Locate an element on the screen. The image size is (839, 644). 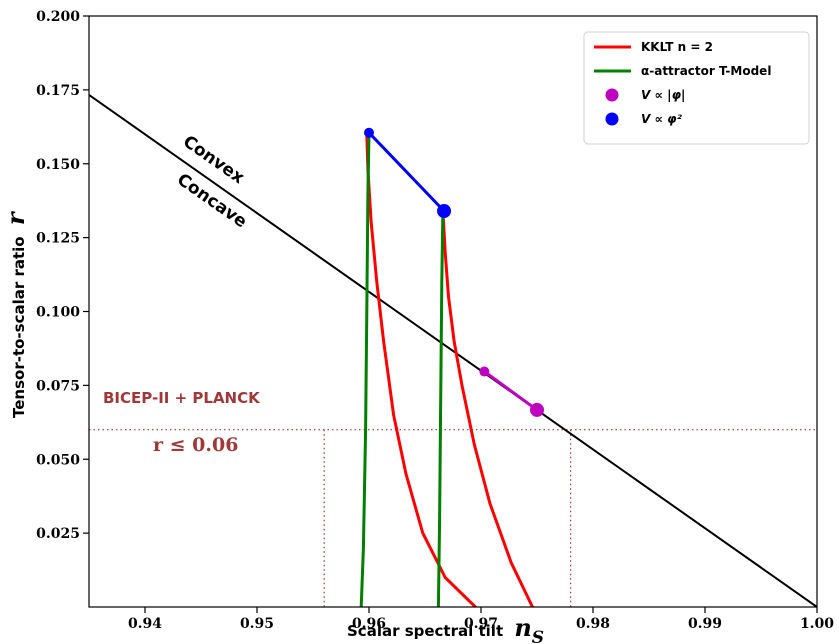
y-tick-label: 0.050 is located at coordinates (58, 460).